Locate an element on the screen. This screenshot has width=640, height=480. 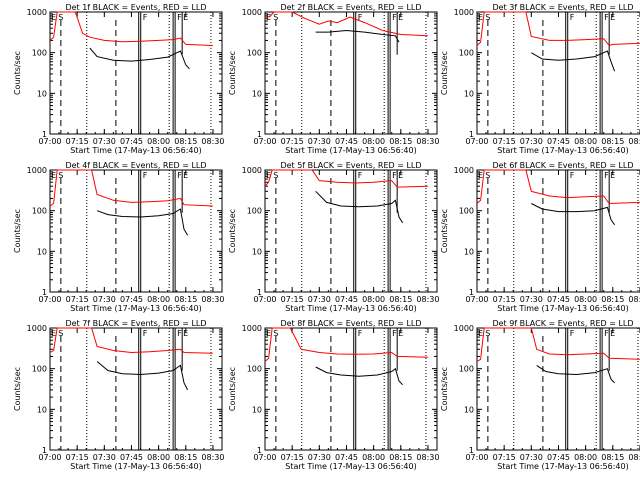
panel-title: Det 5f BLACK = Events, RED = LLD is located at coordinates (350, 165).